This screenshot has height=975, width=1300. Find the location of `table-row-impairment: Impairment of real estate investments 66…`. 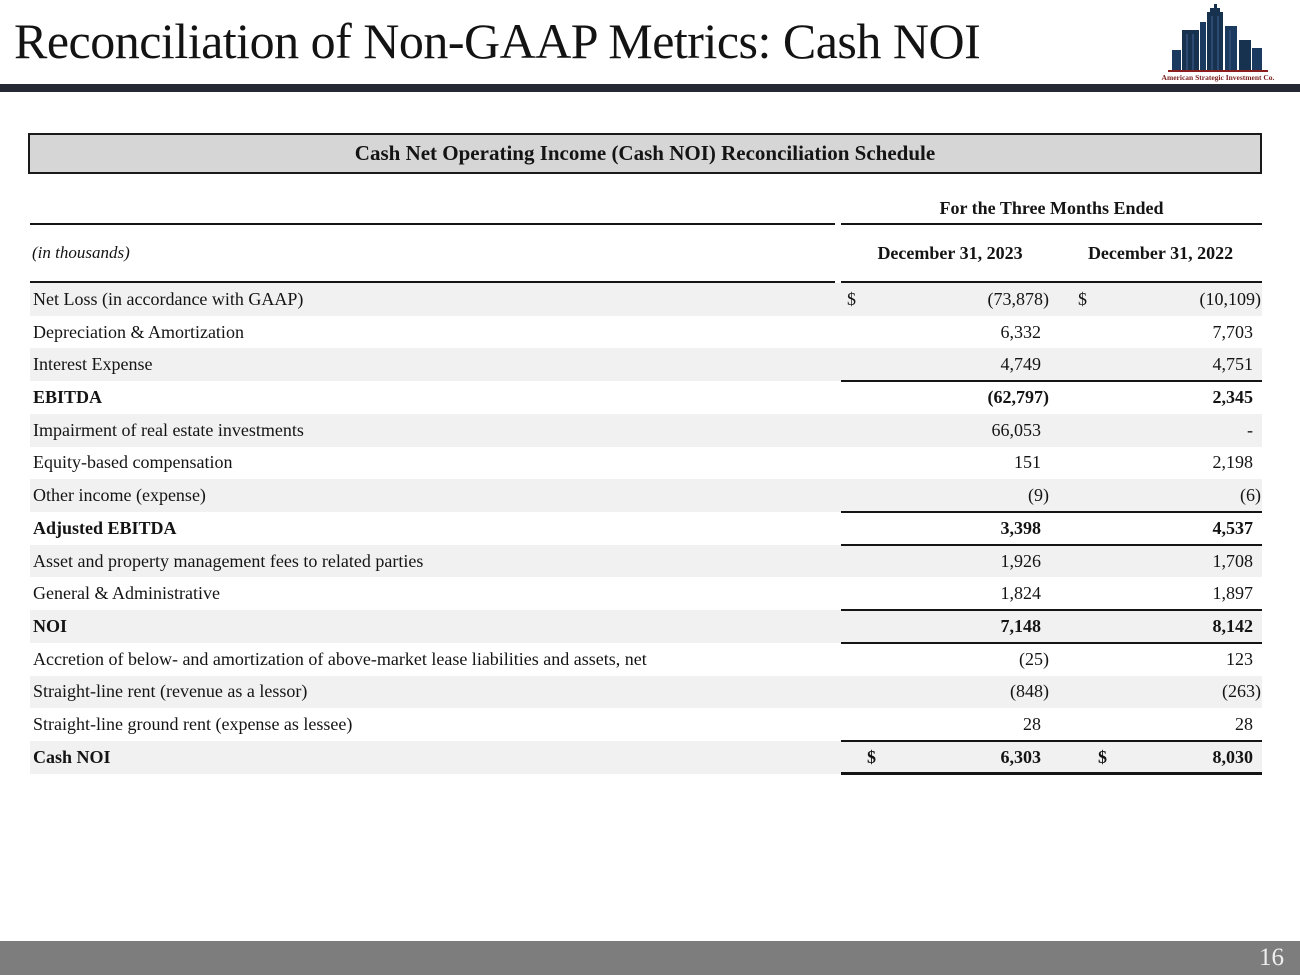

table-row-impairment: Impairment of real estate investments 66… is located at coordinates (646, 430).